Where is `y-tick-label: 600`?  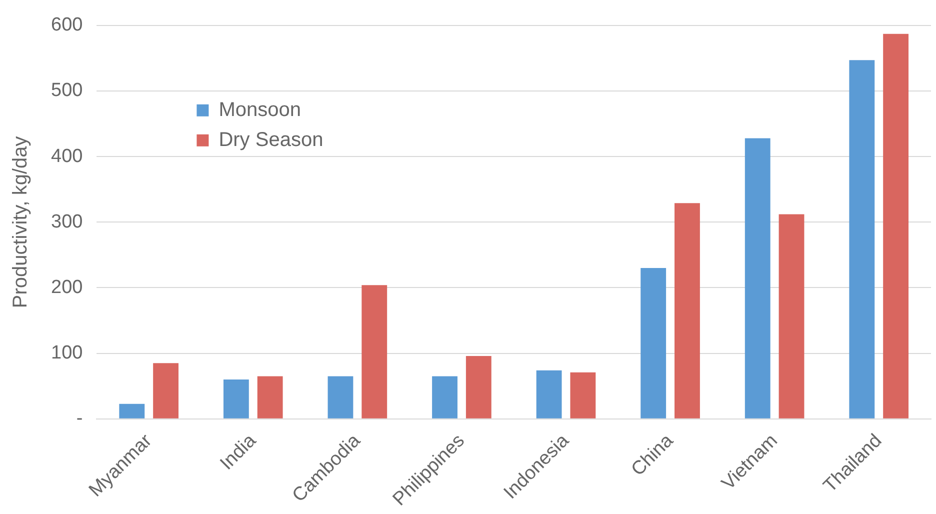 y-tick-label: 600 is located at coordinates (67, 25).